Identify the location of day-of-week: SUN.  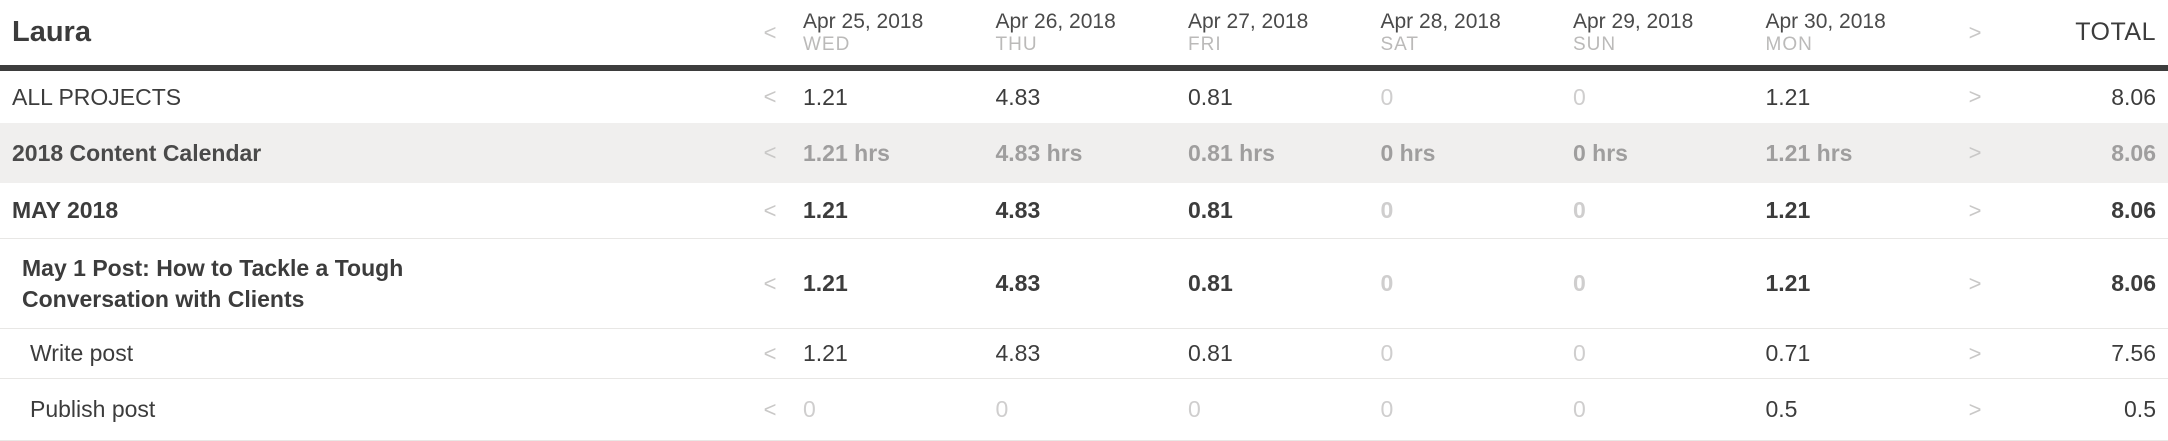
(1595, 44).